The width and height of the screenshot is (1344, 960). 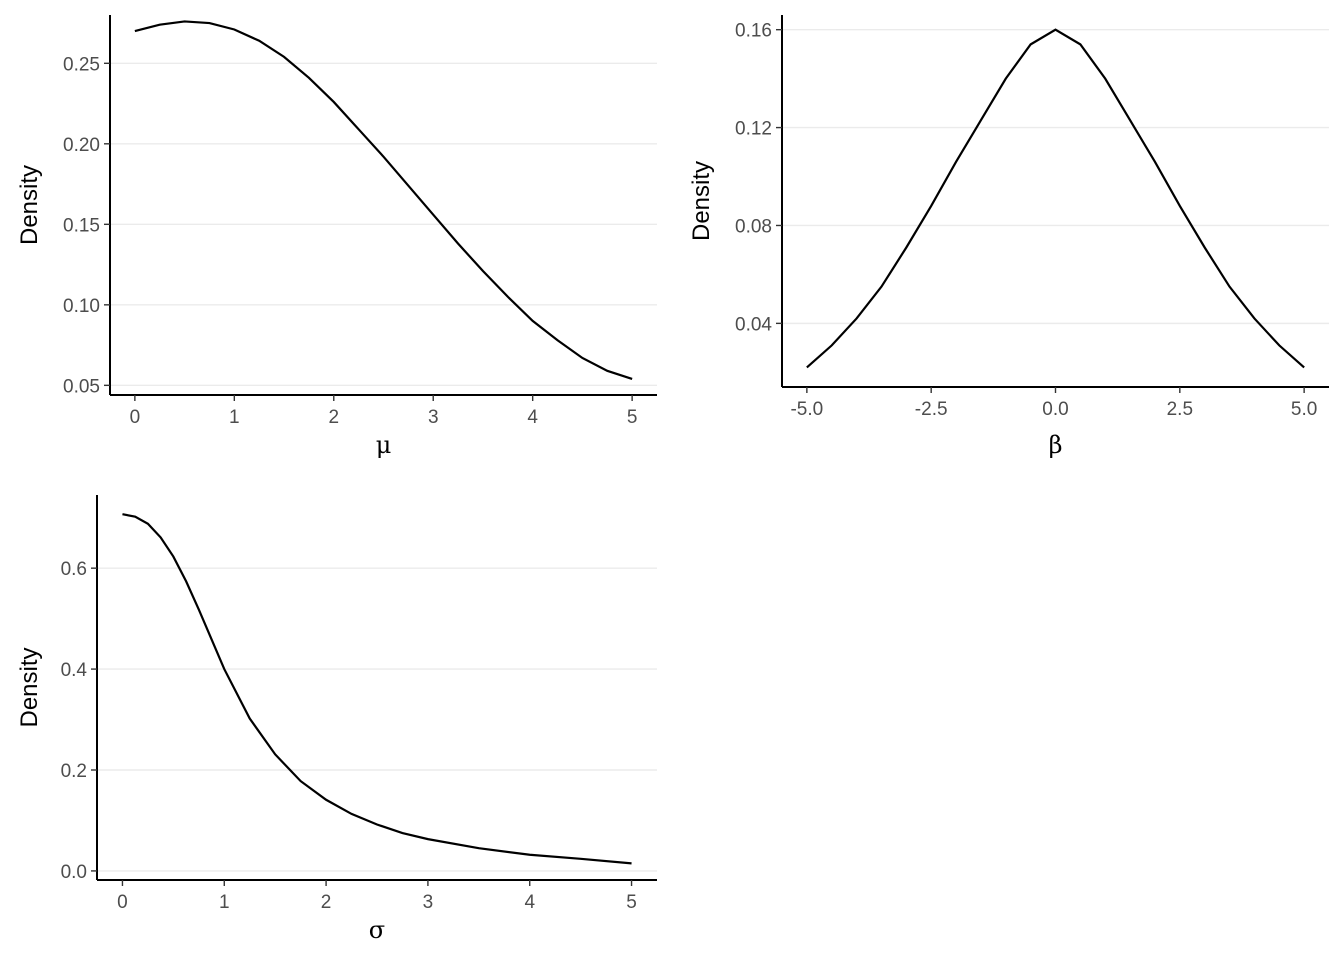 I want to click on x-tick-label: 0.0, so click(x=1055, y=409).